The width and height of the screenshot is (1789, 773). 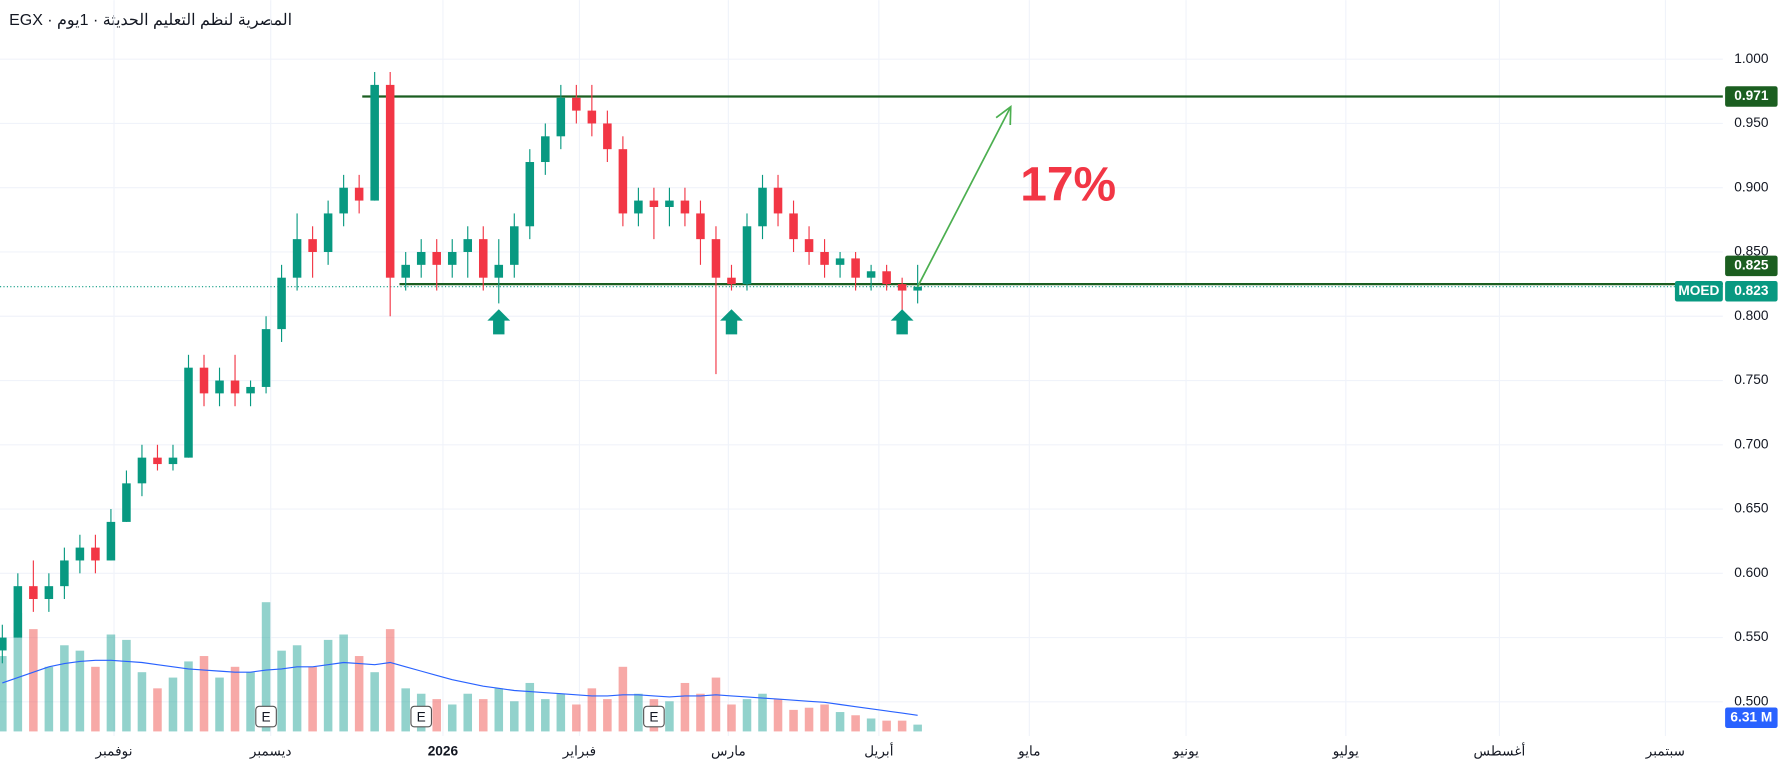 I want to click on y-tick-label: 0.750, so click(x=1751, y=379).